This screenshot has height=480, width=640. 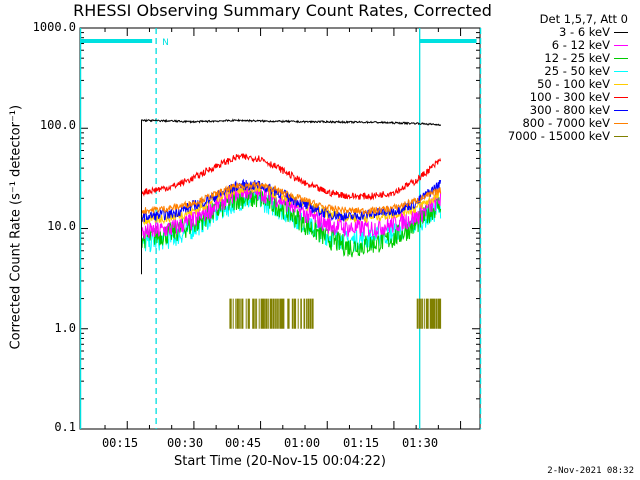 I want to click on legend-label: 7000 - 15000 keV, so click(x=558, y=136).